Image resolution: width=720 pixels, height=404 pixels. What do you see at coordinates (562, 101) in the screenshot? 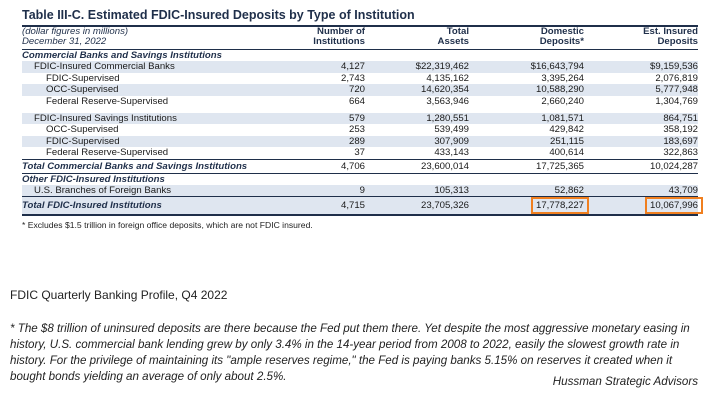
I see `cell-domestic: 2,660,240` at bounding box center [562, 101].